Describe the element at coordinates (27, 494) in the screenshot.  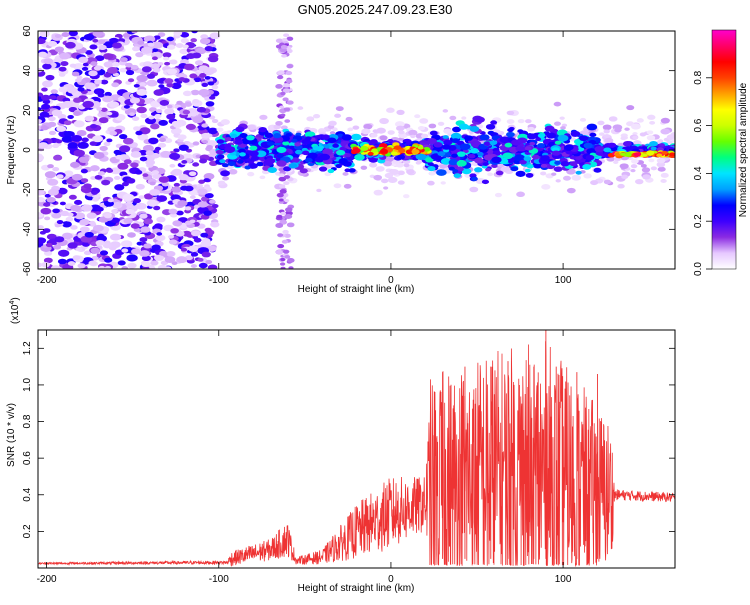
I see `y-tick-label: 0.4` at that location.